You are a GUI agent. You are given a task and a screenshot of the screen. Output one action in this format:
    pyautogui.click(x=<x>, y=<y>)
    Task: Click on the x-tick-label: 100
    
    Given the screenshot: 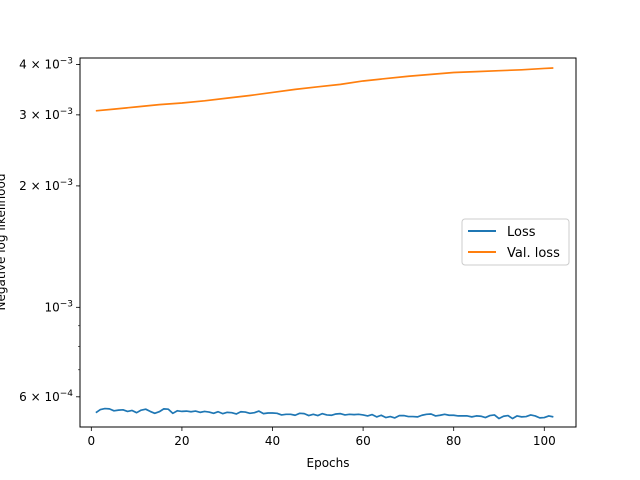 What is the action you would take?
    pyautogui.click(x=544, y=441)
    